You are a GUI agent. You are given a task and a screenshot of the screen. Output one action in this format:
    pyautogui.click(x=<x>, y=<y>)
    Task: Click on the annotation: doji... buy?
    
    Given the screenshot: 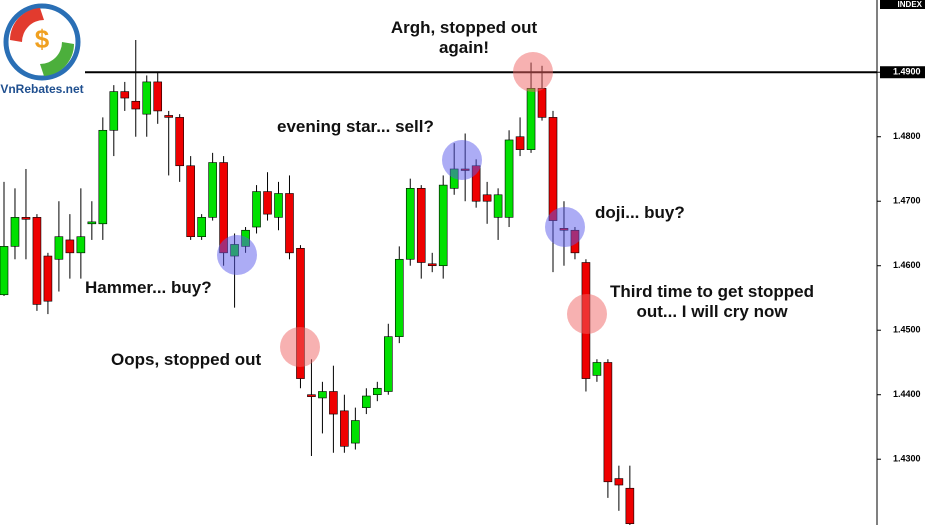 What is the action you would take?
    pyautogui.click(x=640, y=212)
    